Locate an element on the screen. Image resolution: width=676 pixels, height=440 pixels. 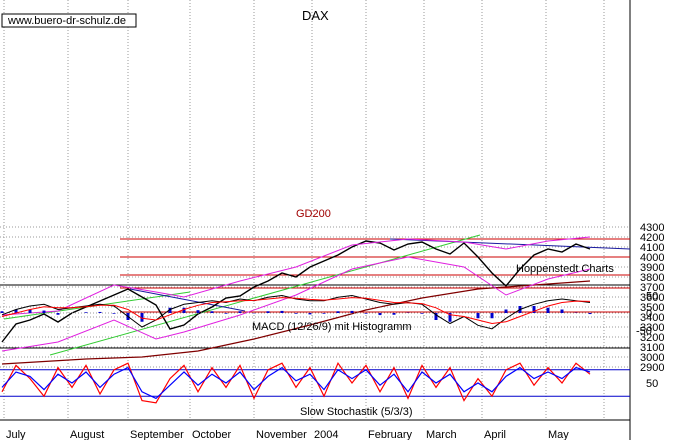
month-label: September is located at coordinates (157, 434).